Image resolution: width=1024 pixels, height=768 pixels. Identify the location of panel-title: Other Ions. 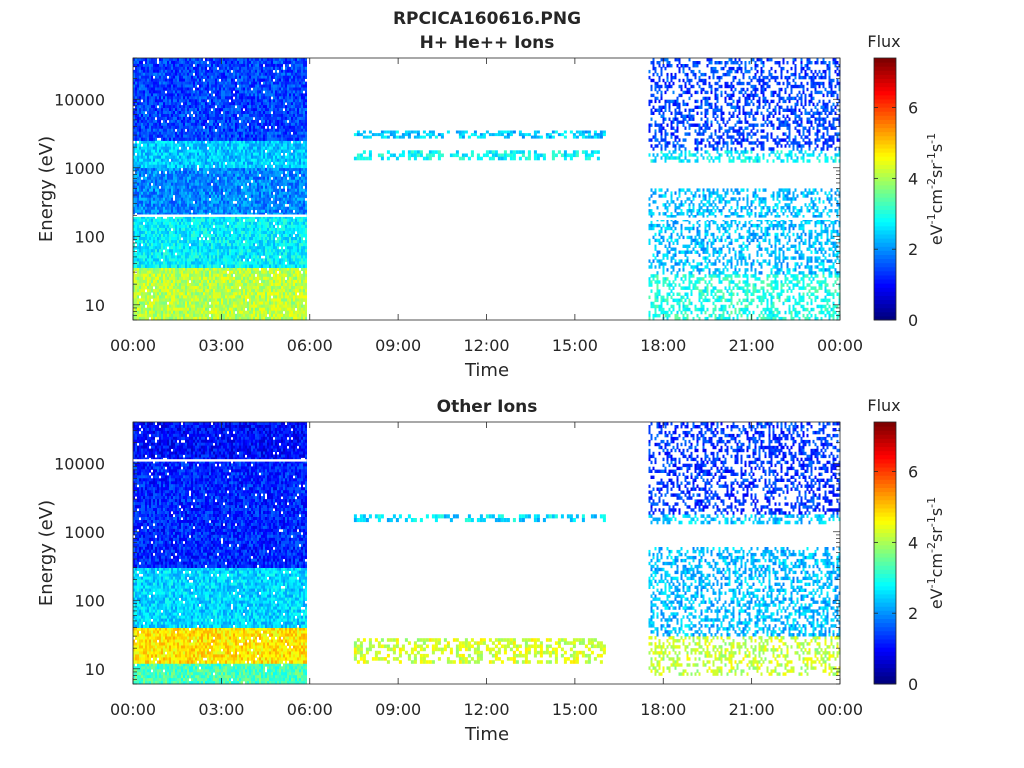
(487, 407).